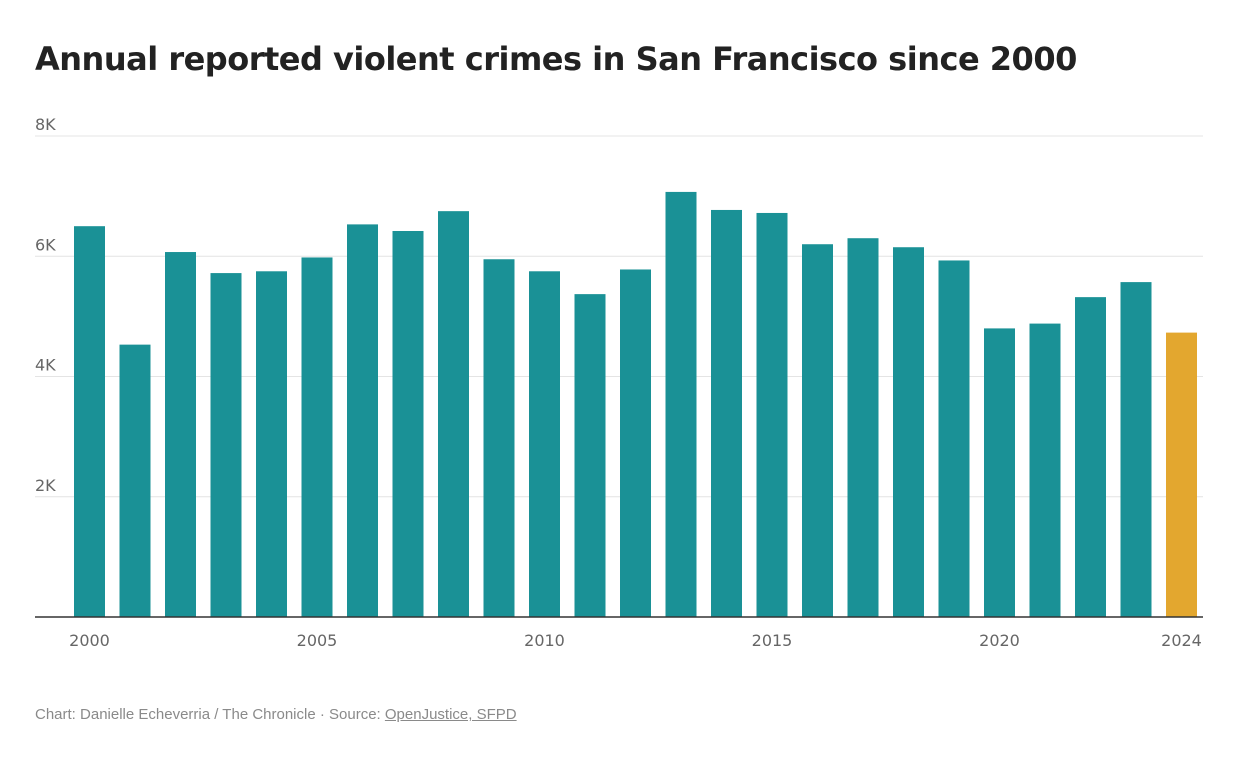 This screenshot has width=1250, height=758. Describe the element at coordinates (954, 438) in the screenshot. I see `bar-2019` at that location.